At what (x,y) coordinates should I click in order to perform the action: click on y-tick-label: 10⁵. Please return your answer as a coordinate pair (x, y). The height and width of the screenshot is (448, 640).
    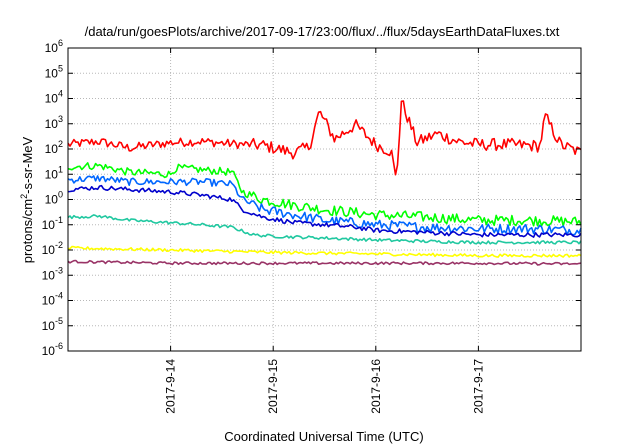
    Looking at the image, I should click on (54, 71).